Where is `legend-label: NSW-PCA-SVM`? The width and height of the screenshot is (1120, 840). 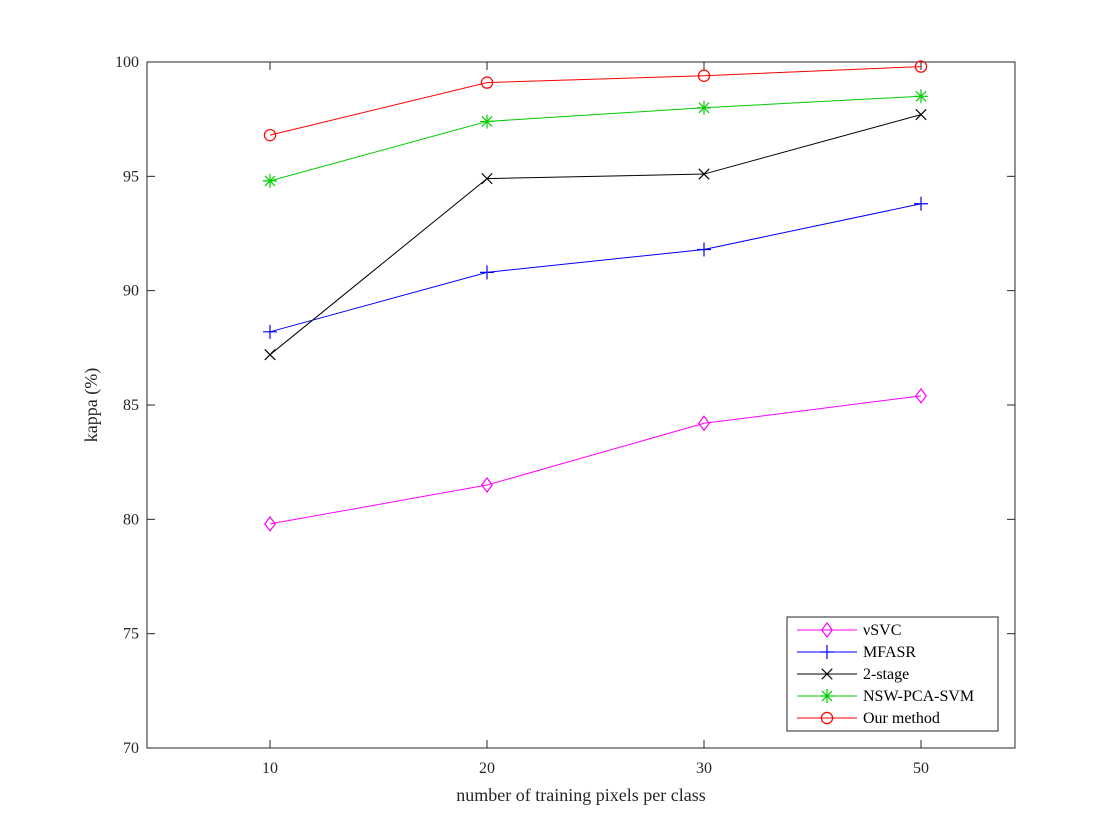
legend-label: NSW-PCA-SVM is located at coordinates (918, 696).